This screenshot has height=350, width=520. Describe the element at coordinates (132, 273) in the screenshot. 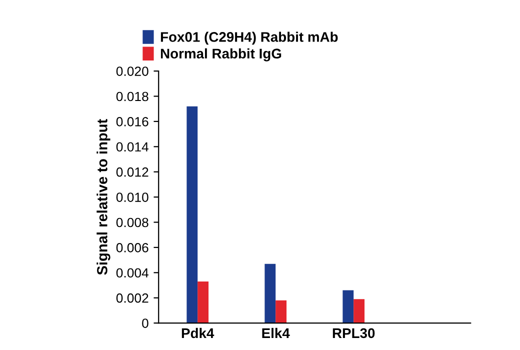

I see `y-tick-label: 0.004` at that location.